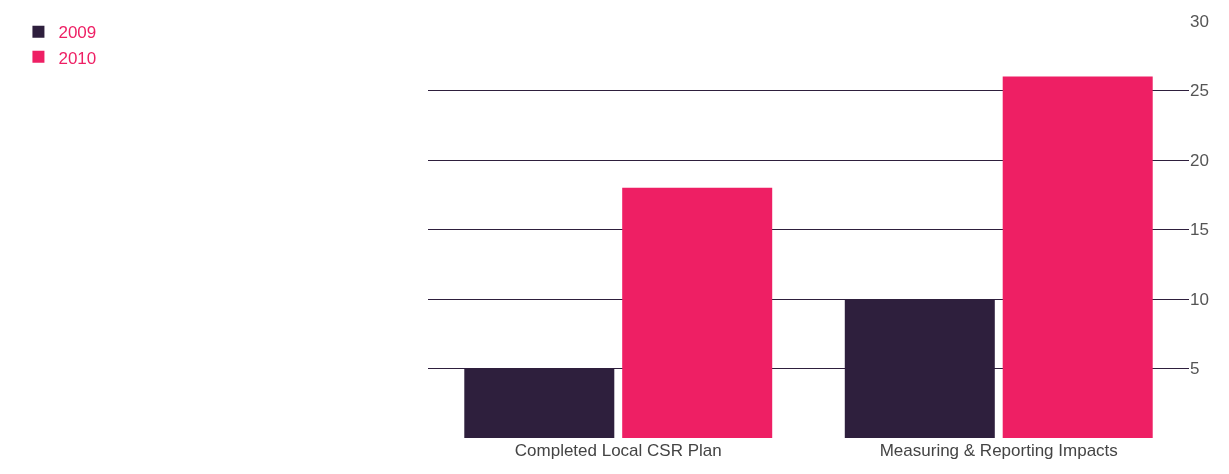 The image size is (1229, 474). Describe the element at coordinates (1199, 230) in the screenshot. I see `y-tick-label: 15` at that location.